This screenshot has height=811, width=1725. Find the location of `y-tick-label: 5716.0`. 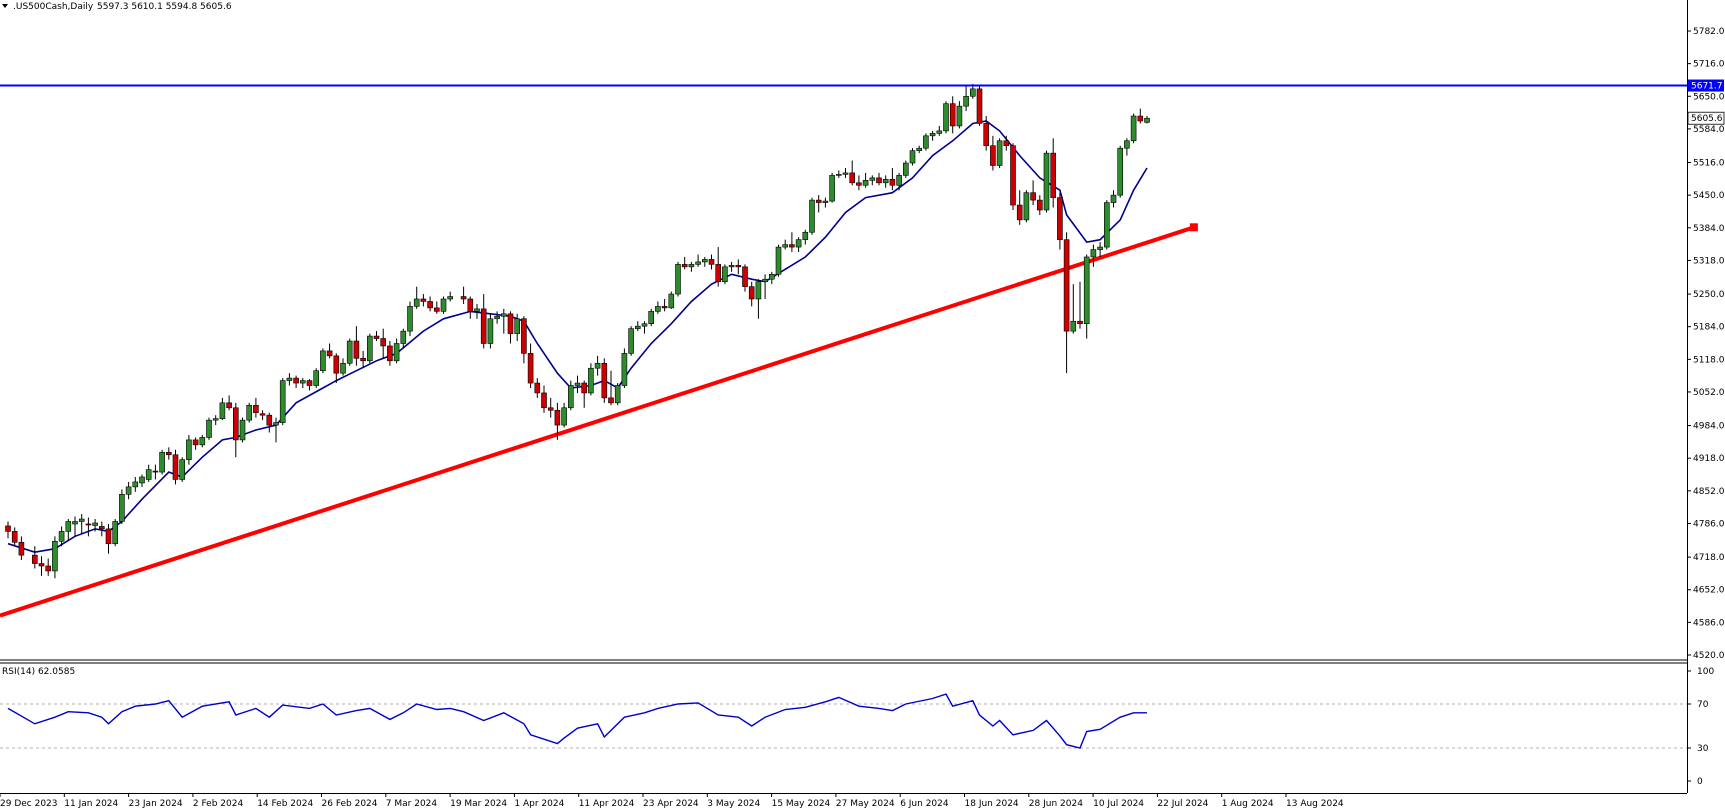

y-tick-label: 5716.0 is located at coordinates (1709, 65).